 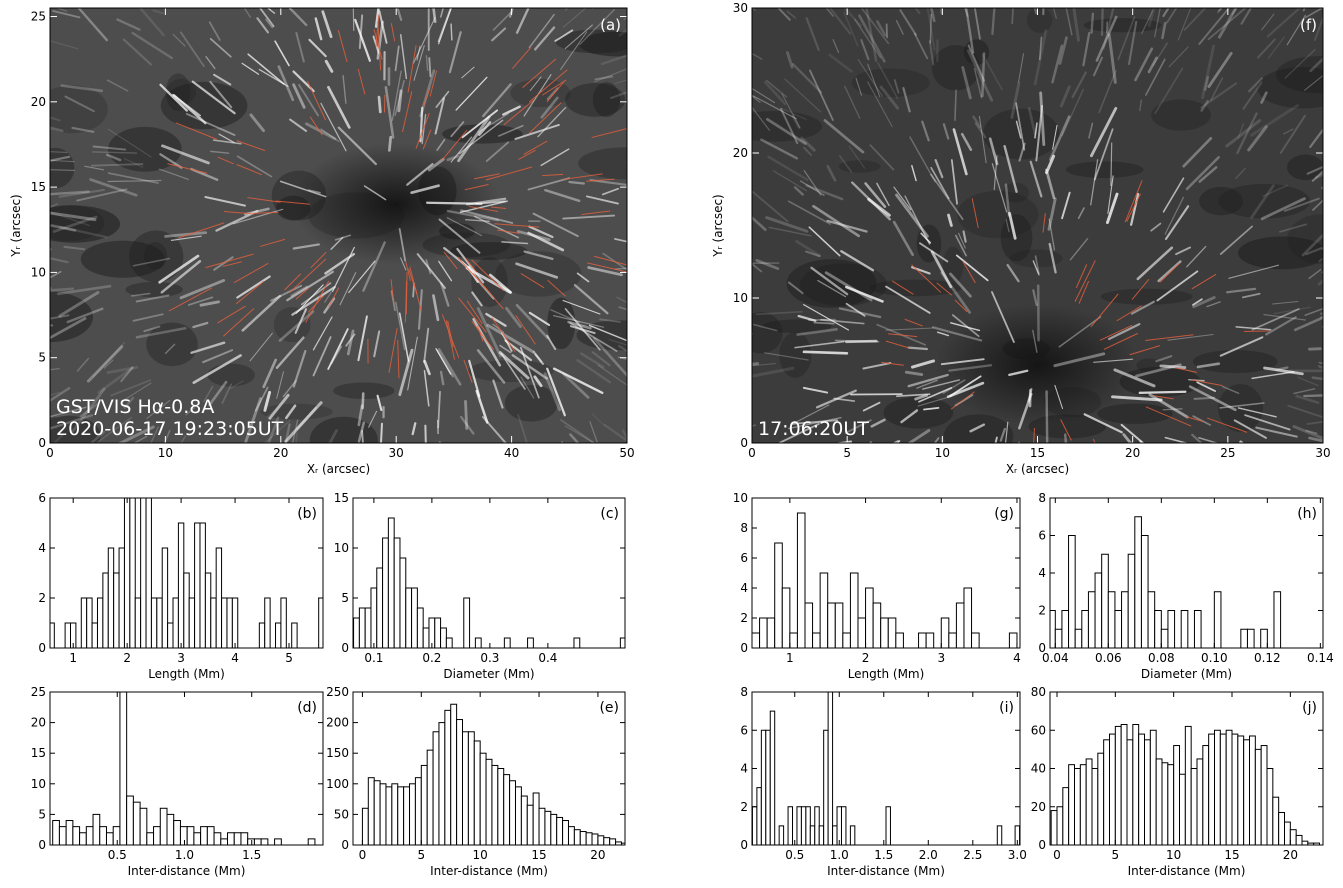 What do you see at coordinates (42, 648) in the screenshot?
I see `y-tick-label: 0` at bounding box center [42, 648].